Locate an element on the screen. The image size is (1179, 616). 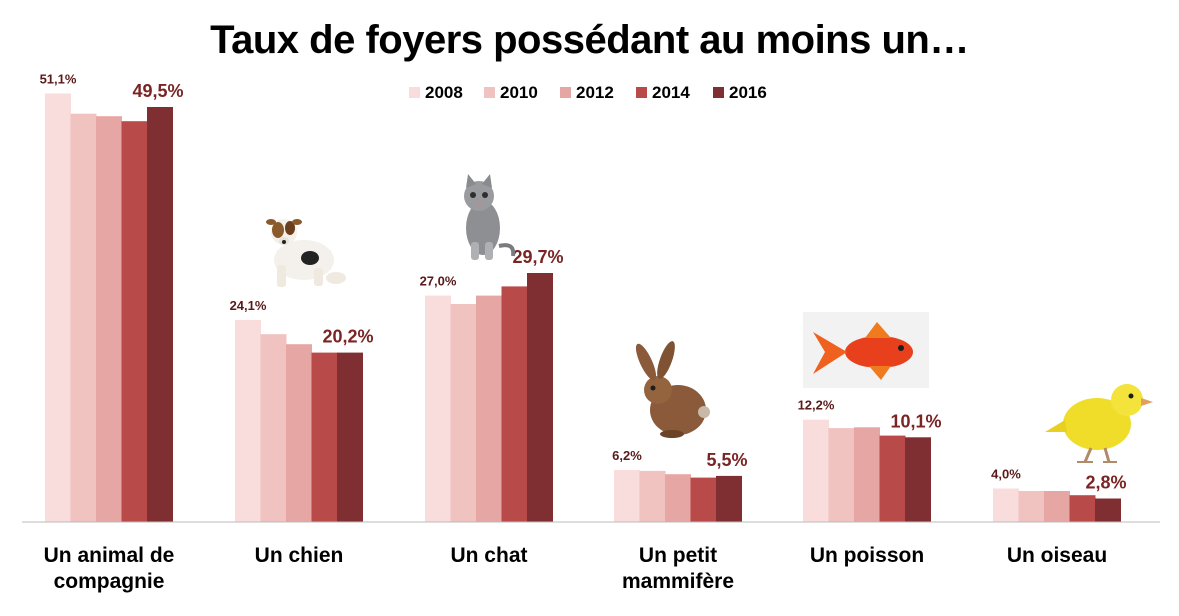
legend-swatch-2014 is located at coordinates (641, 92).